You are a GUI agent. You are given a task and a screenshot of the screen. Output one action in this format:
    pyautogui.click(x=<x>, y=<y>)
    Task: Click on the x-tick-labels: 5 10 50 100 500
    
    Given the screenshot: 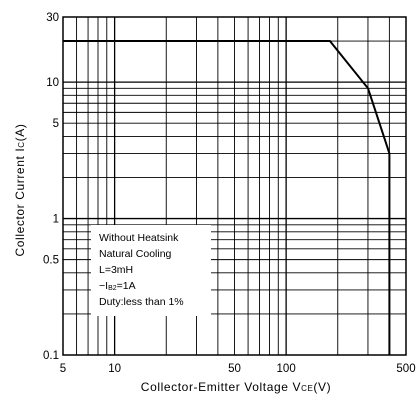 What is the action you would take?
    pyautogui.click(x=238, y=369)
    